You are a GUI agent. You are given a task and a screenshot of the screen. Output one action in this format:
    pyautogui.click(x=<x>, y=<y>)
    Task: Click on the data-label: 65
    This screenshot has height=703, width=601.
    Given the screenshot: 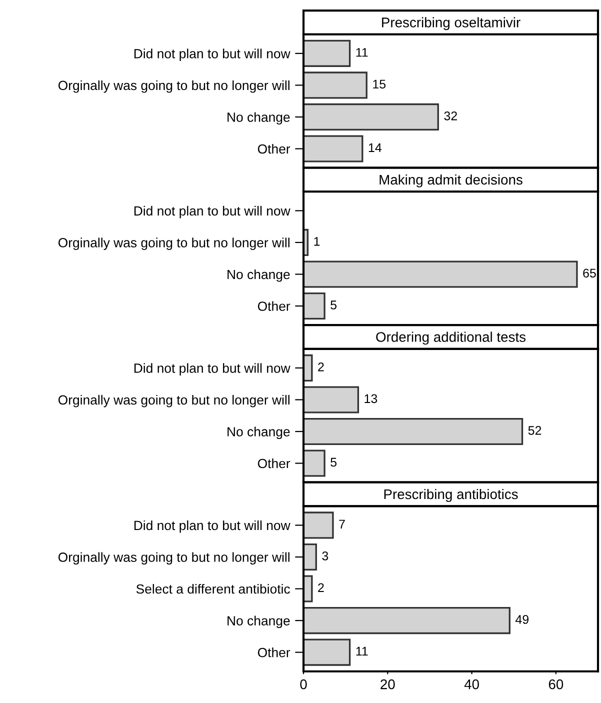 What is the action you would take?
    pyautogui.click(x=589, y=273)
    